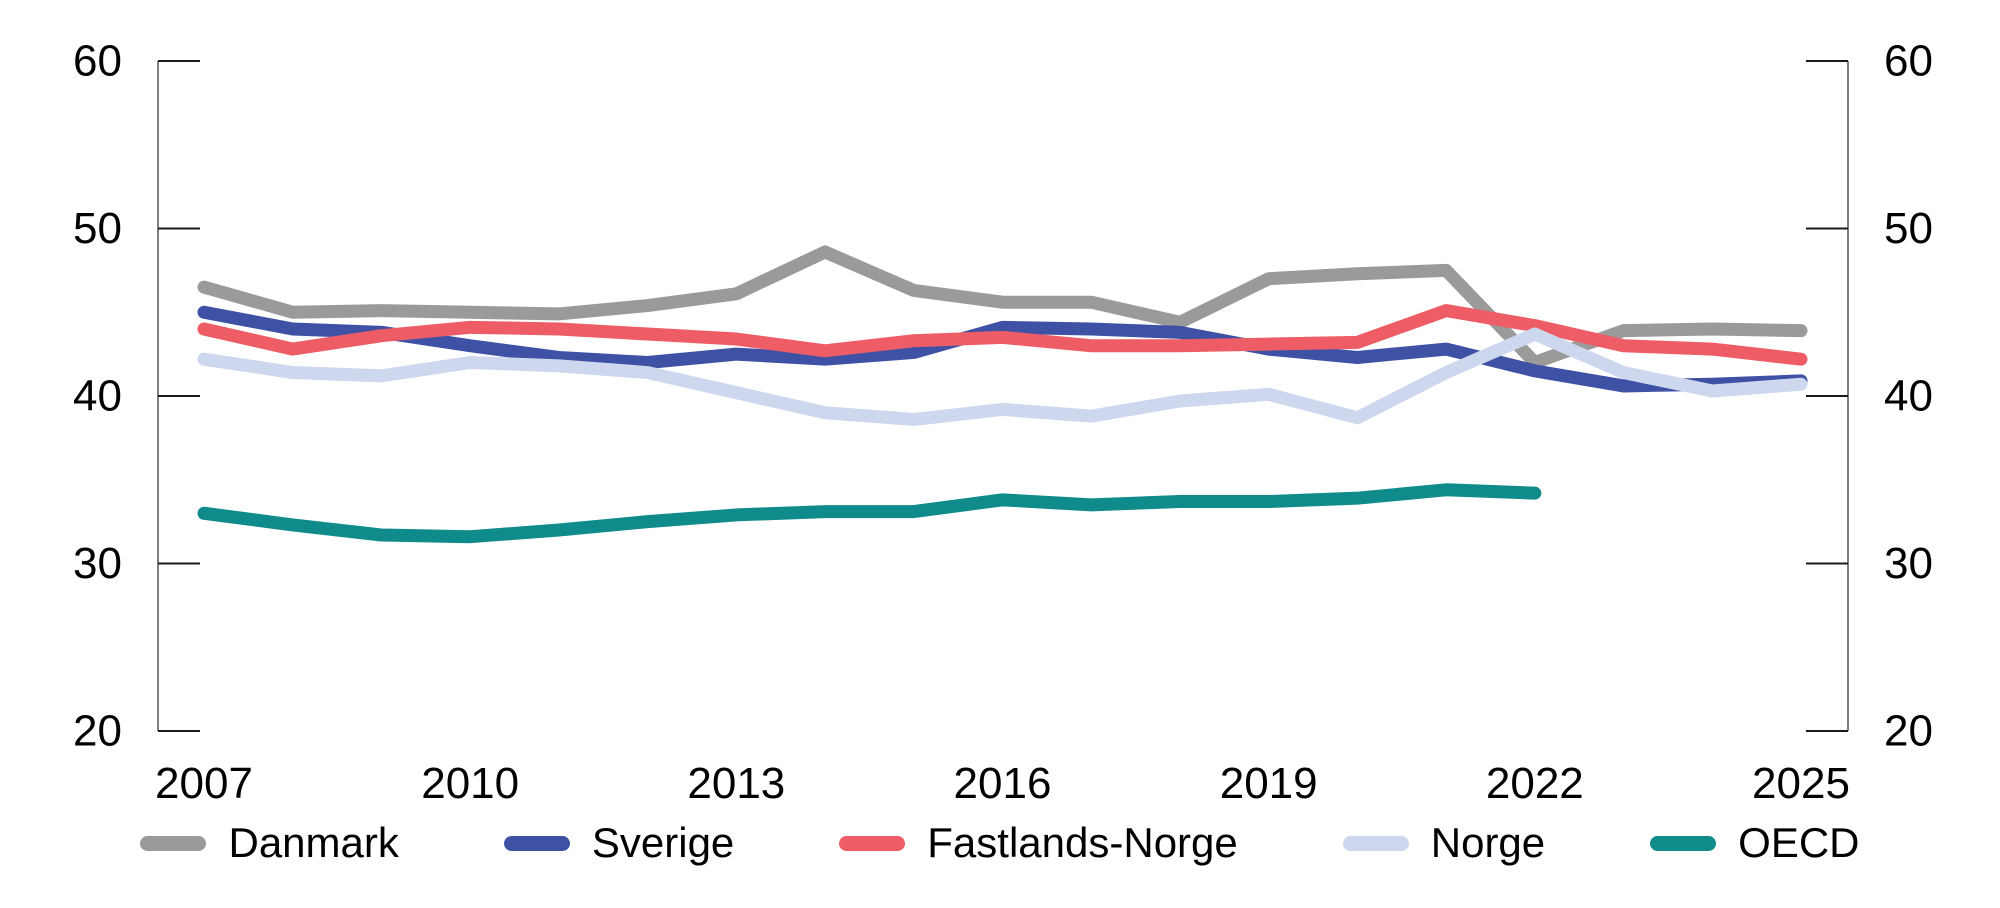 Image resolution: width=2000 pixels, height=908 pixels. What do you see at coordinates (1375, 843) in the screenshot?
I see `legend-swatch-norge` at bounding box center [1375, 843].